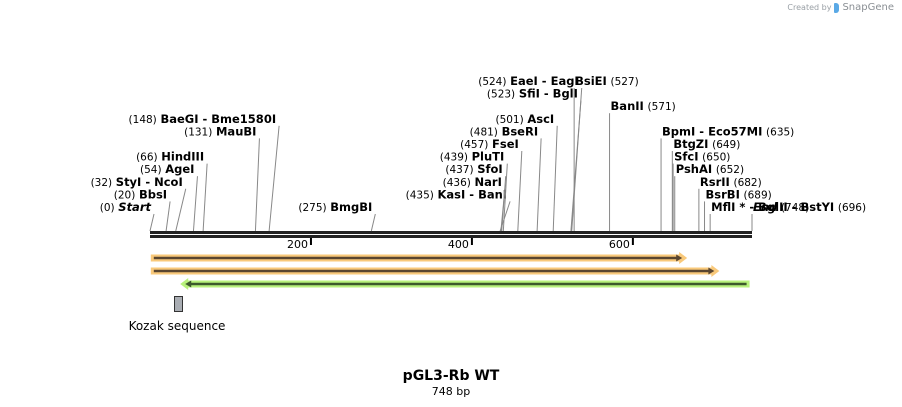  What do you see at coordinates (203, 119) in the screenshot?
I see `svg-text: (148) BaeGI - Bme1580I` at bounding box center [203, 119].